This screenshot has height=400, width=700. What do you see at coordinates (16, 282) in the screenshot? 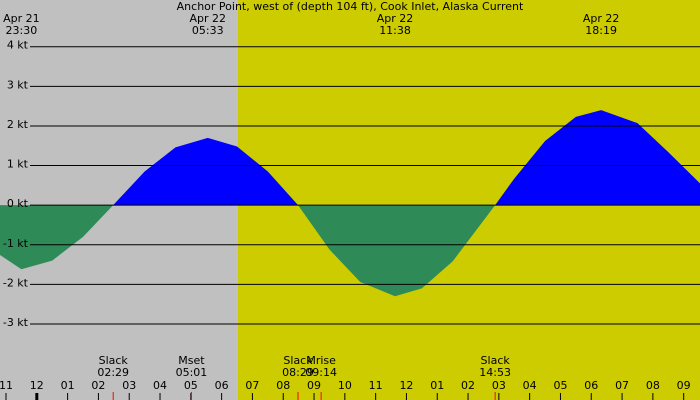
I see `y-tick-label: -2 kt` at bounding box center [16, 282].